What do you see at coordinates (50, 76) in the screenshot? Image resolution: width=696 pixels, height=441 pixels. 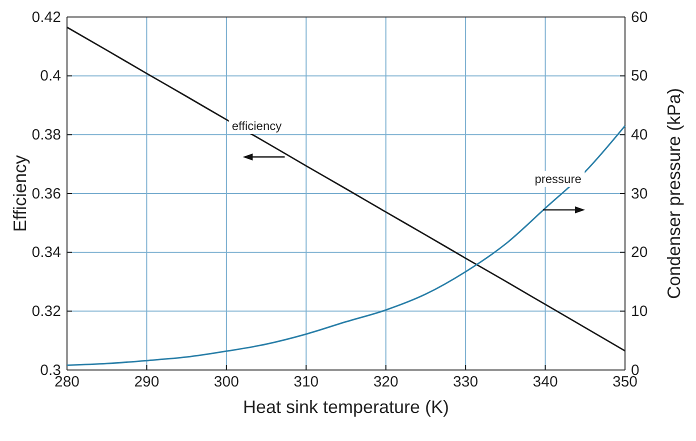 I see `y-tick-label: 0.4` at bounding box center [50, 76].